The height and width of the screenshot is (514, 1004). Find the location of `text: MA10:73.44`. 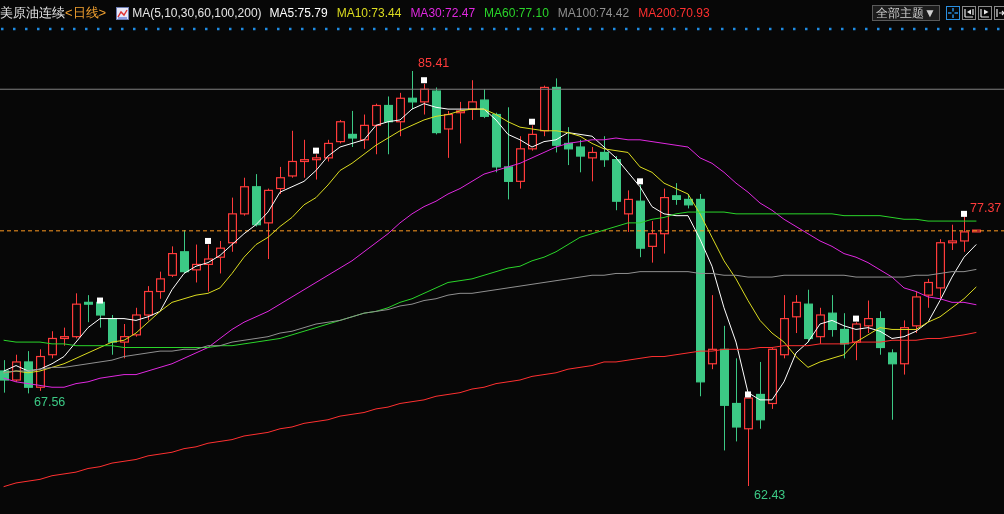

text: MA10:73.44 is located at coordinates (369, 13).